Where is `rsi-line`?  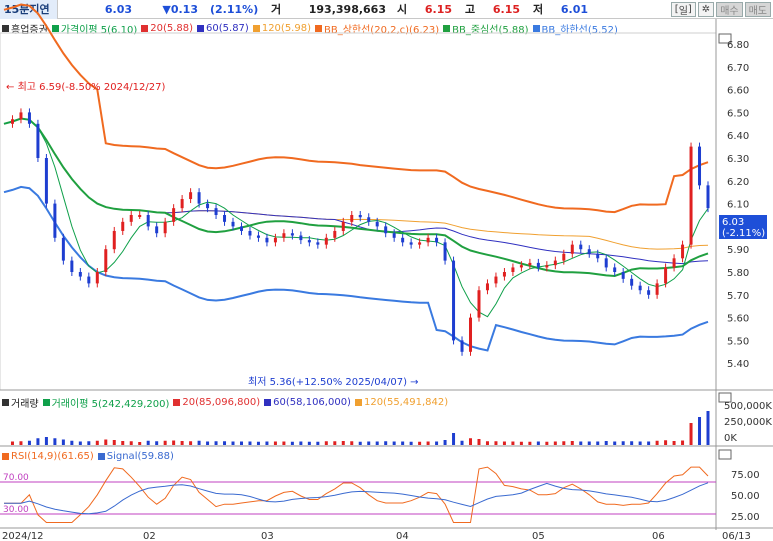 rsi-line is located at coordinates (356, 494).